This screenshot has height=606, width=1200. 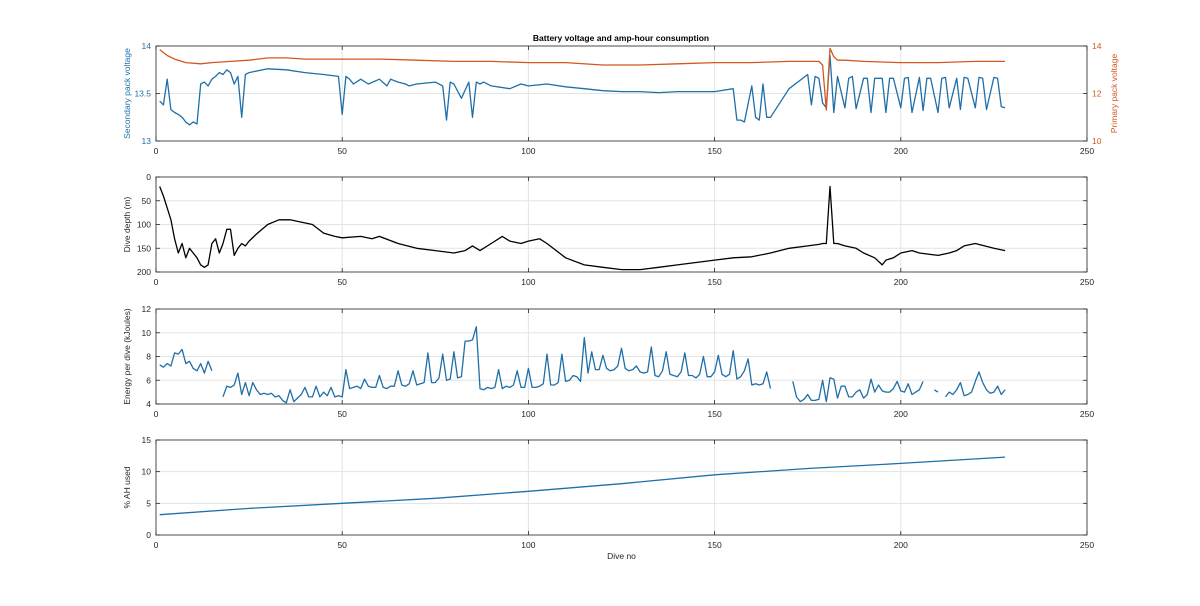 What do you see at coordinates (621, 38) in the screenshot?
I see `chart-title: Battery voltage and amp-hour consumption` at bounding box center [621, 38].